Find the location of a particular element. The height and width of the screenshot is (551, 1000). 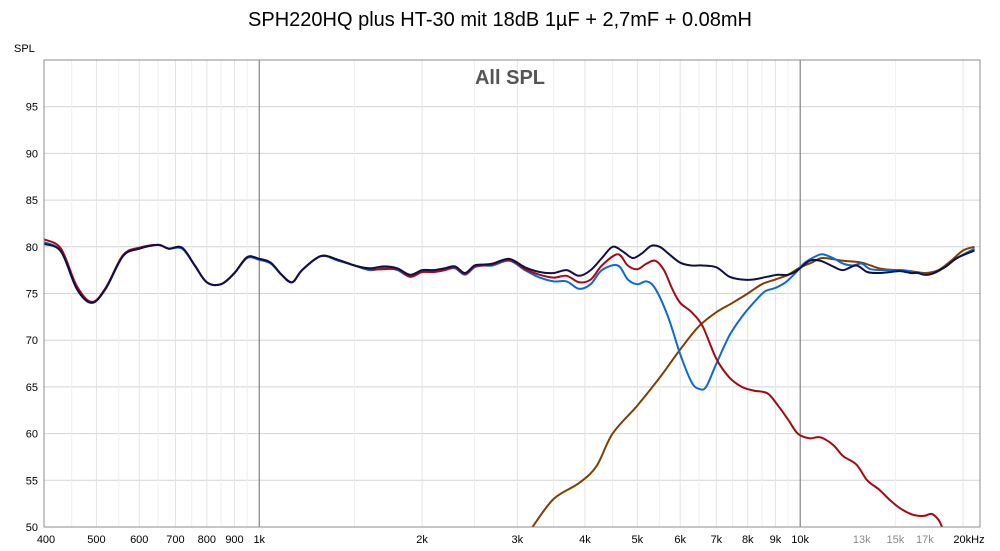

x-tick-label: 700 is located at coordinates (175, 540).